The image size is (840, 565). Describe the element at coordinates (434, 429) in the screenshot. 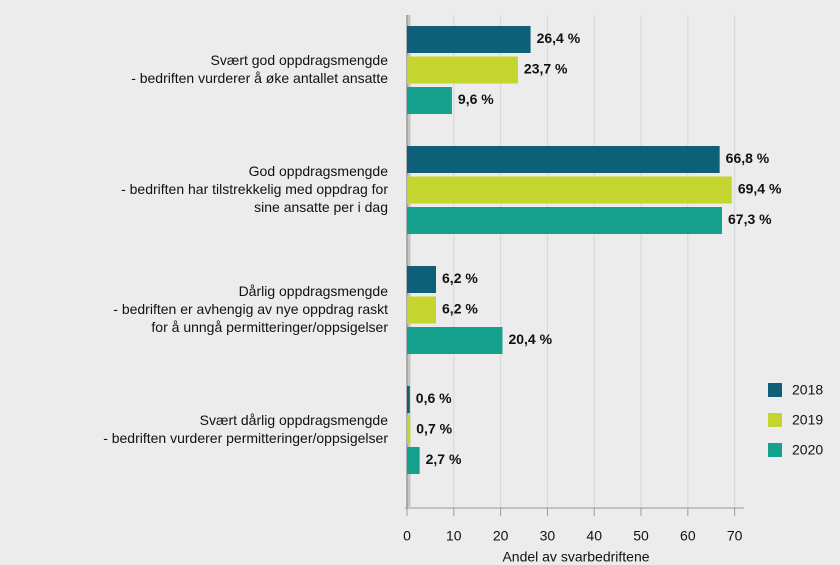

I see `value-label: 0,7 %` at that location.